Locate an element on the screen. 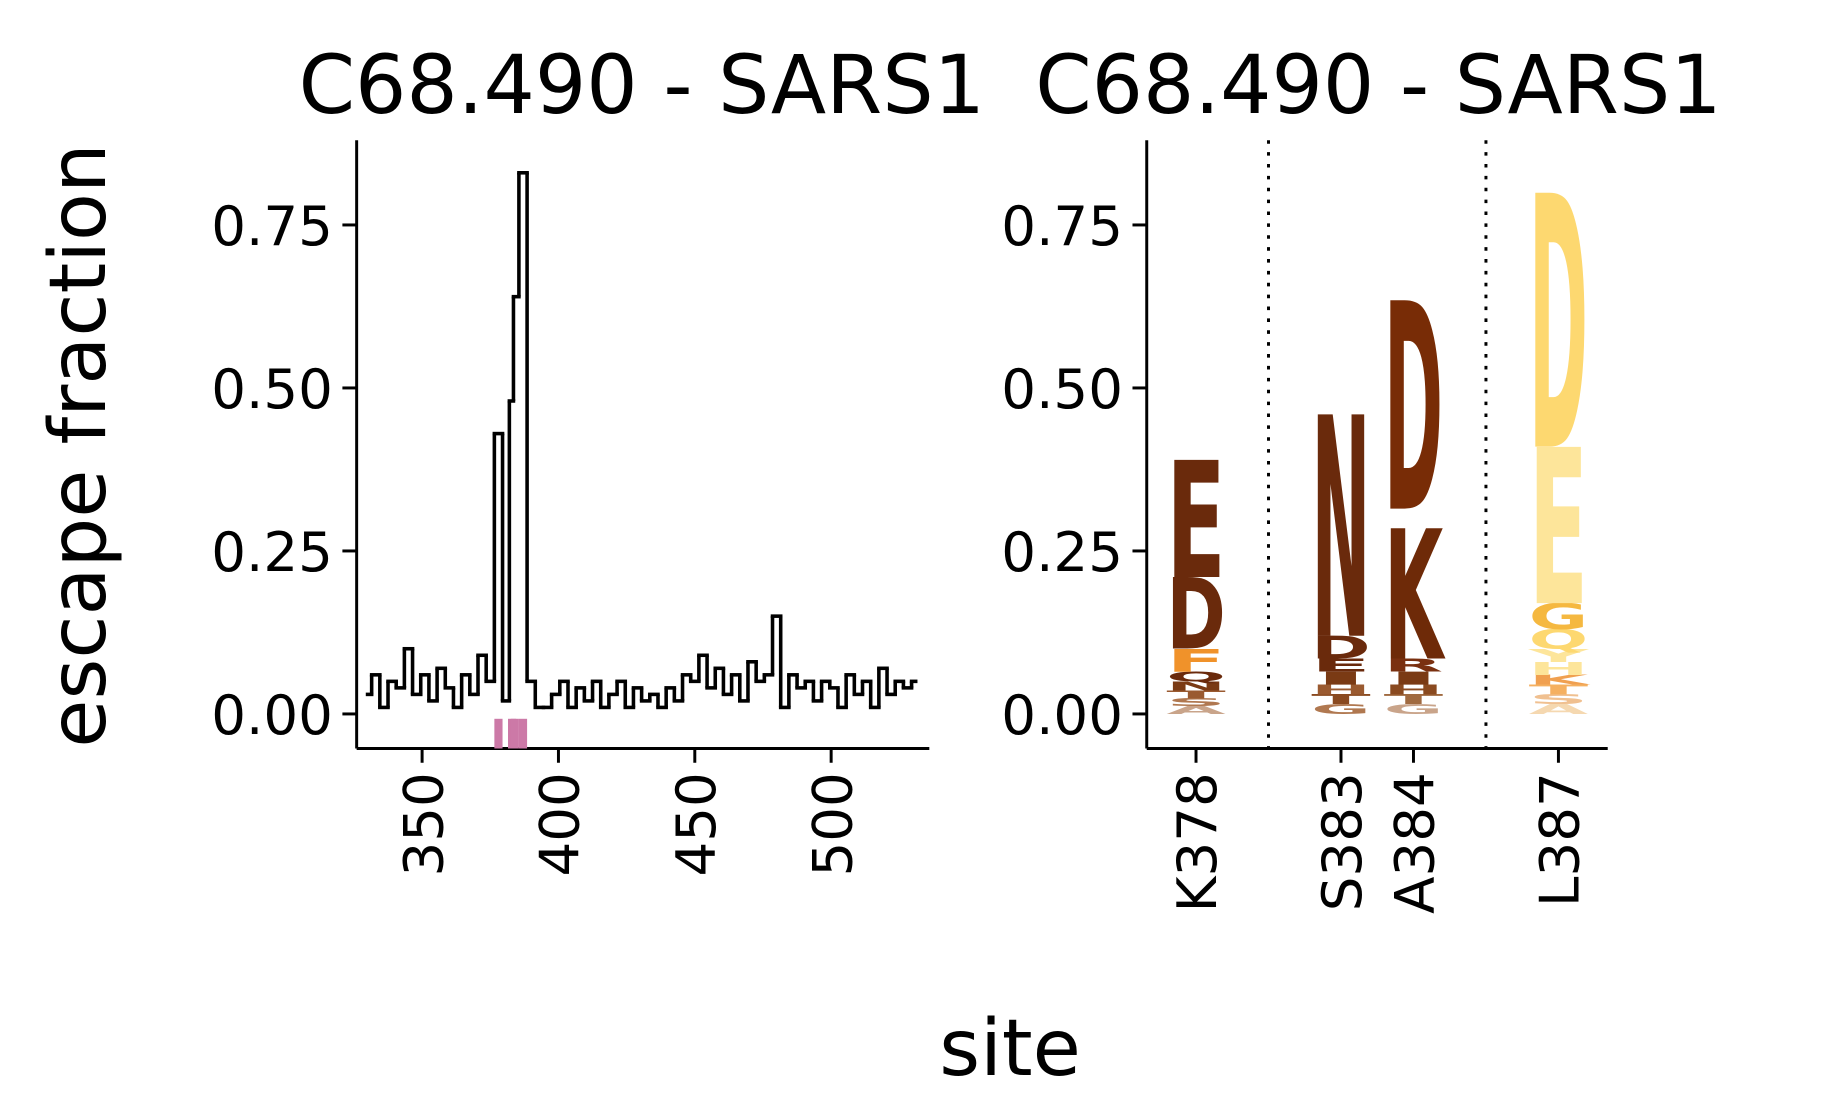 Image resolution: width=1842 pixels, height=1118 pixels. x-axis-label: site is located at coordinates (1010, 1048).